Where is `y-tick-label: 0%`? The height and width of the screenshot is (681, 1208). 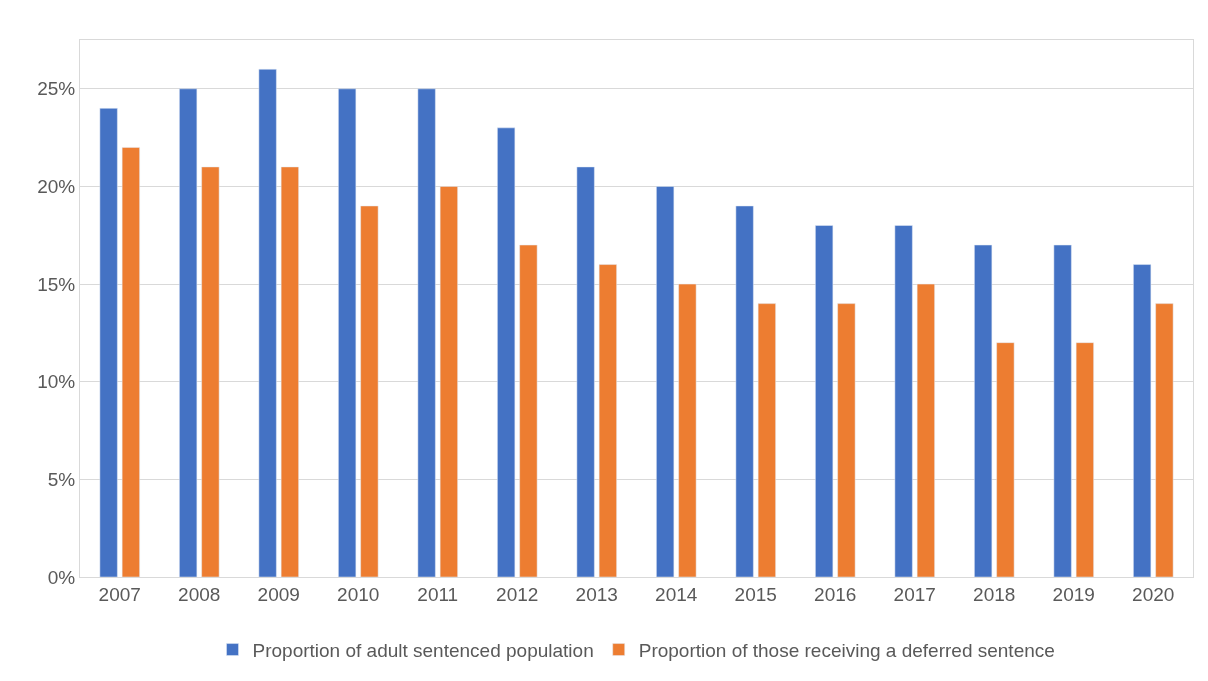 y-tick-label: 0% is located at coordinates (61, 577).